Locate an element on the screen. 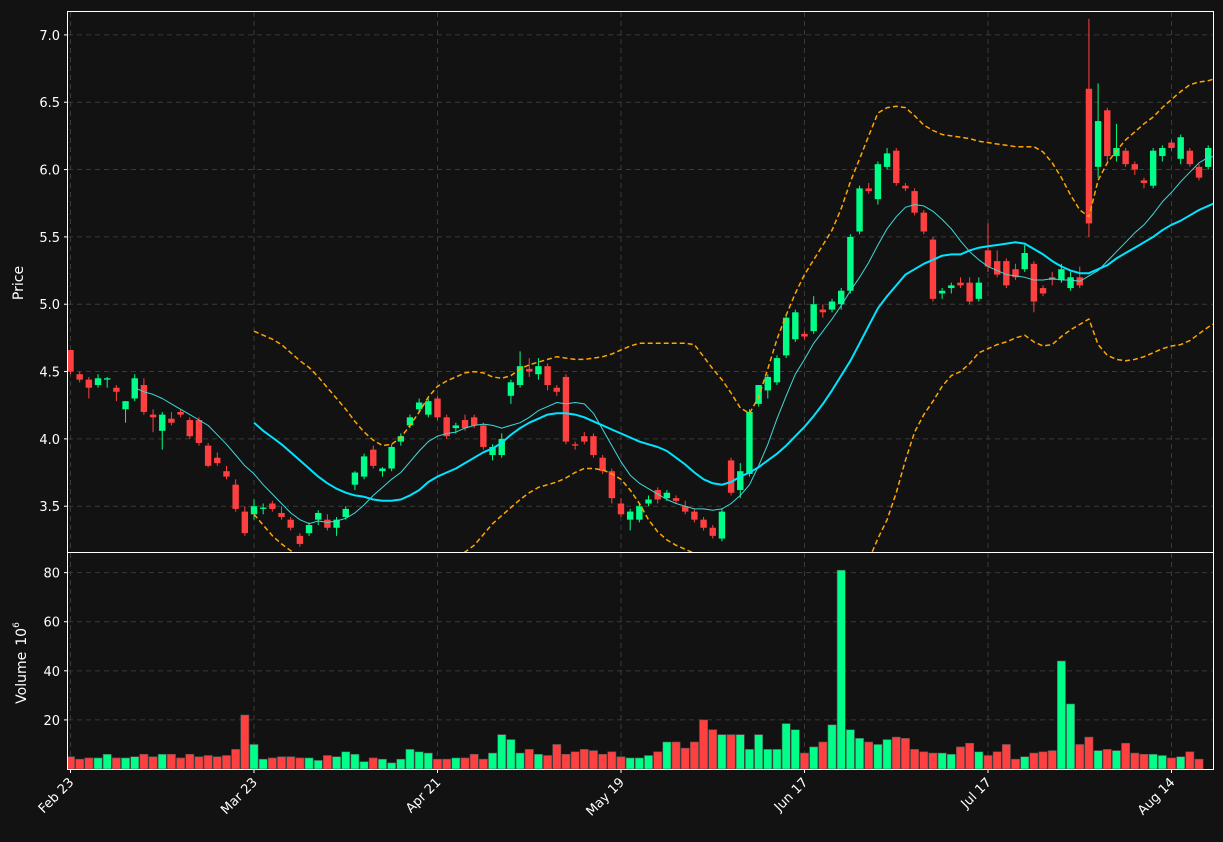 The height and width of the screenshot is (842, 1223). price-tick-label: 6.0 is located at coordinates (49, 171).